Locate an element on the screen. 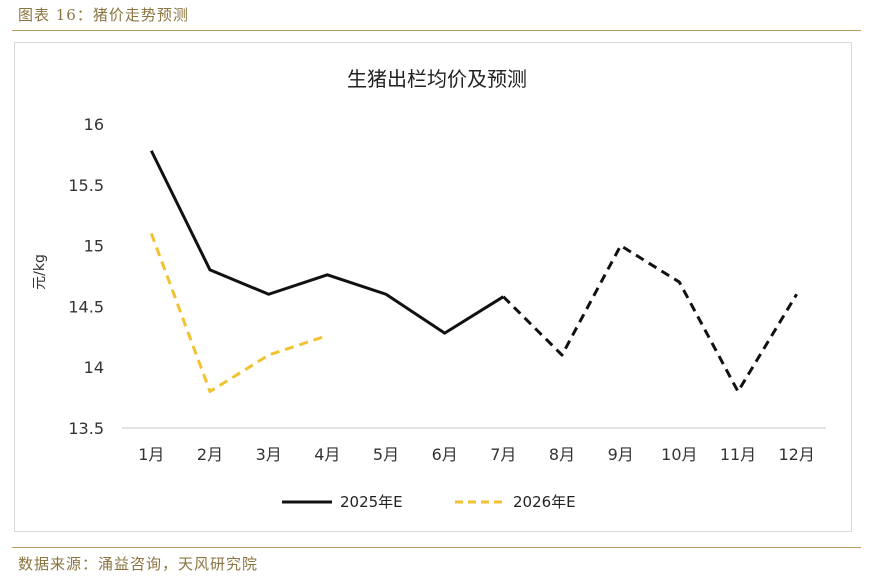  figure-source: 数据来源：涌益咨询，天风研究院 is located at coordinates (138, 564).